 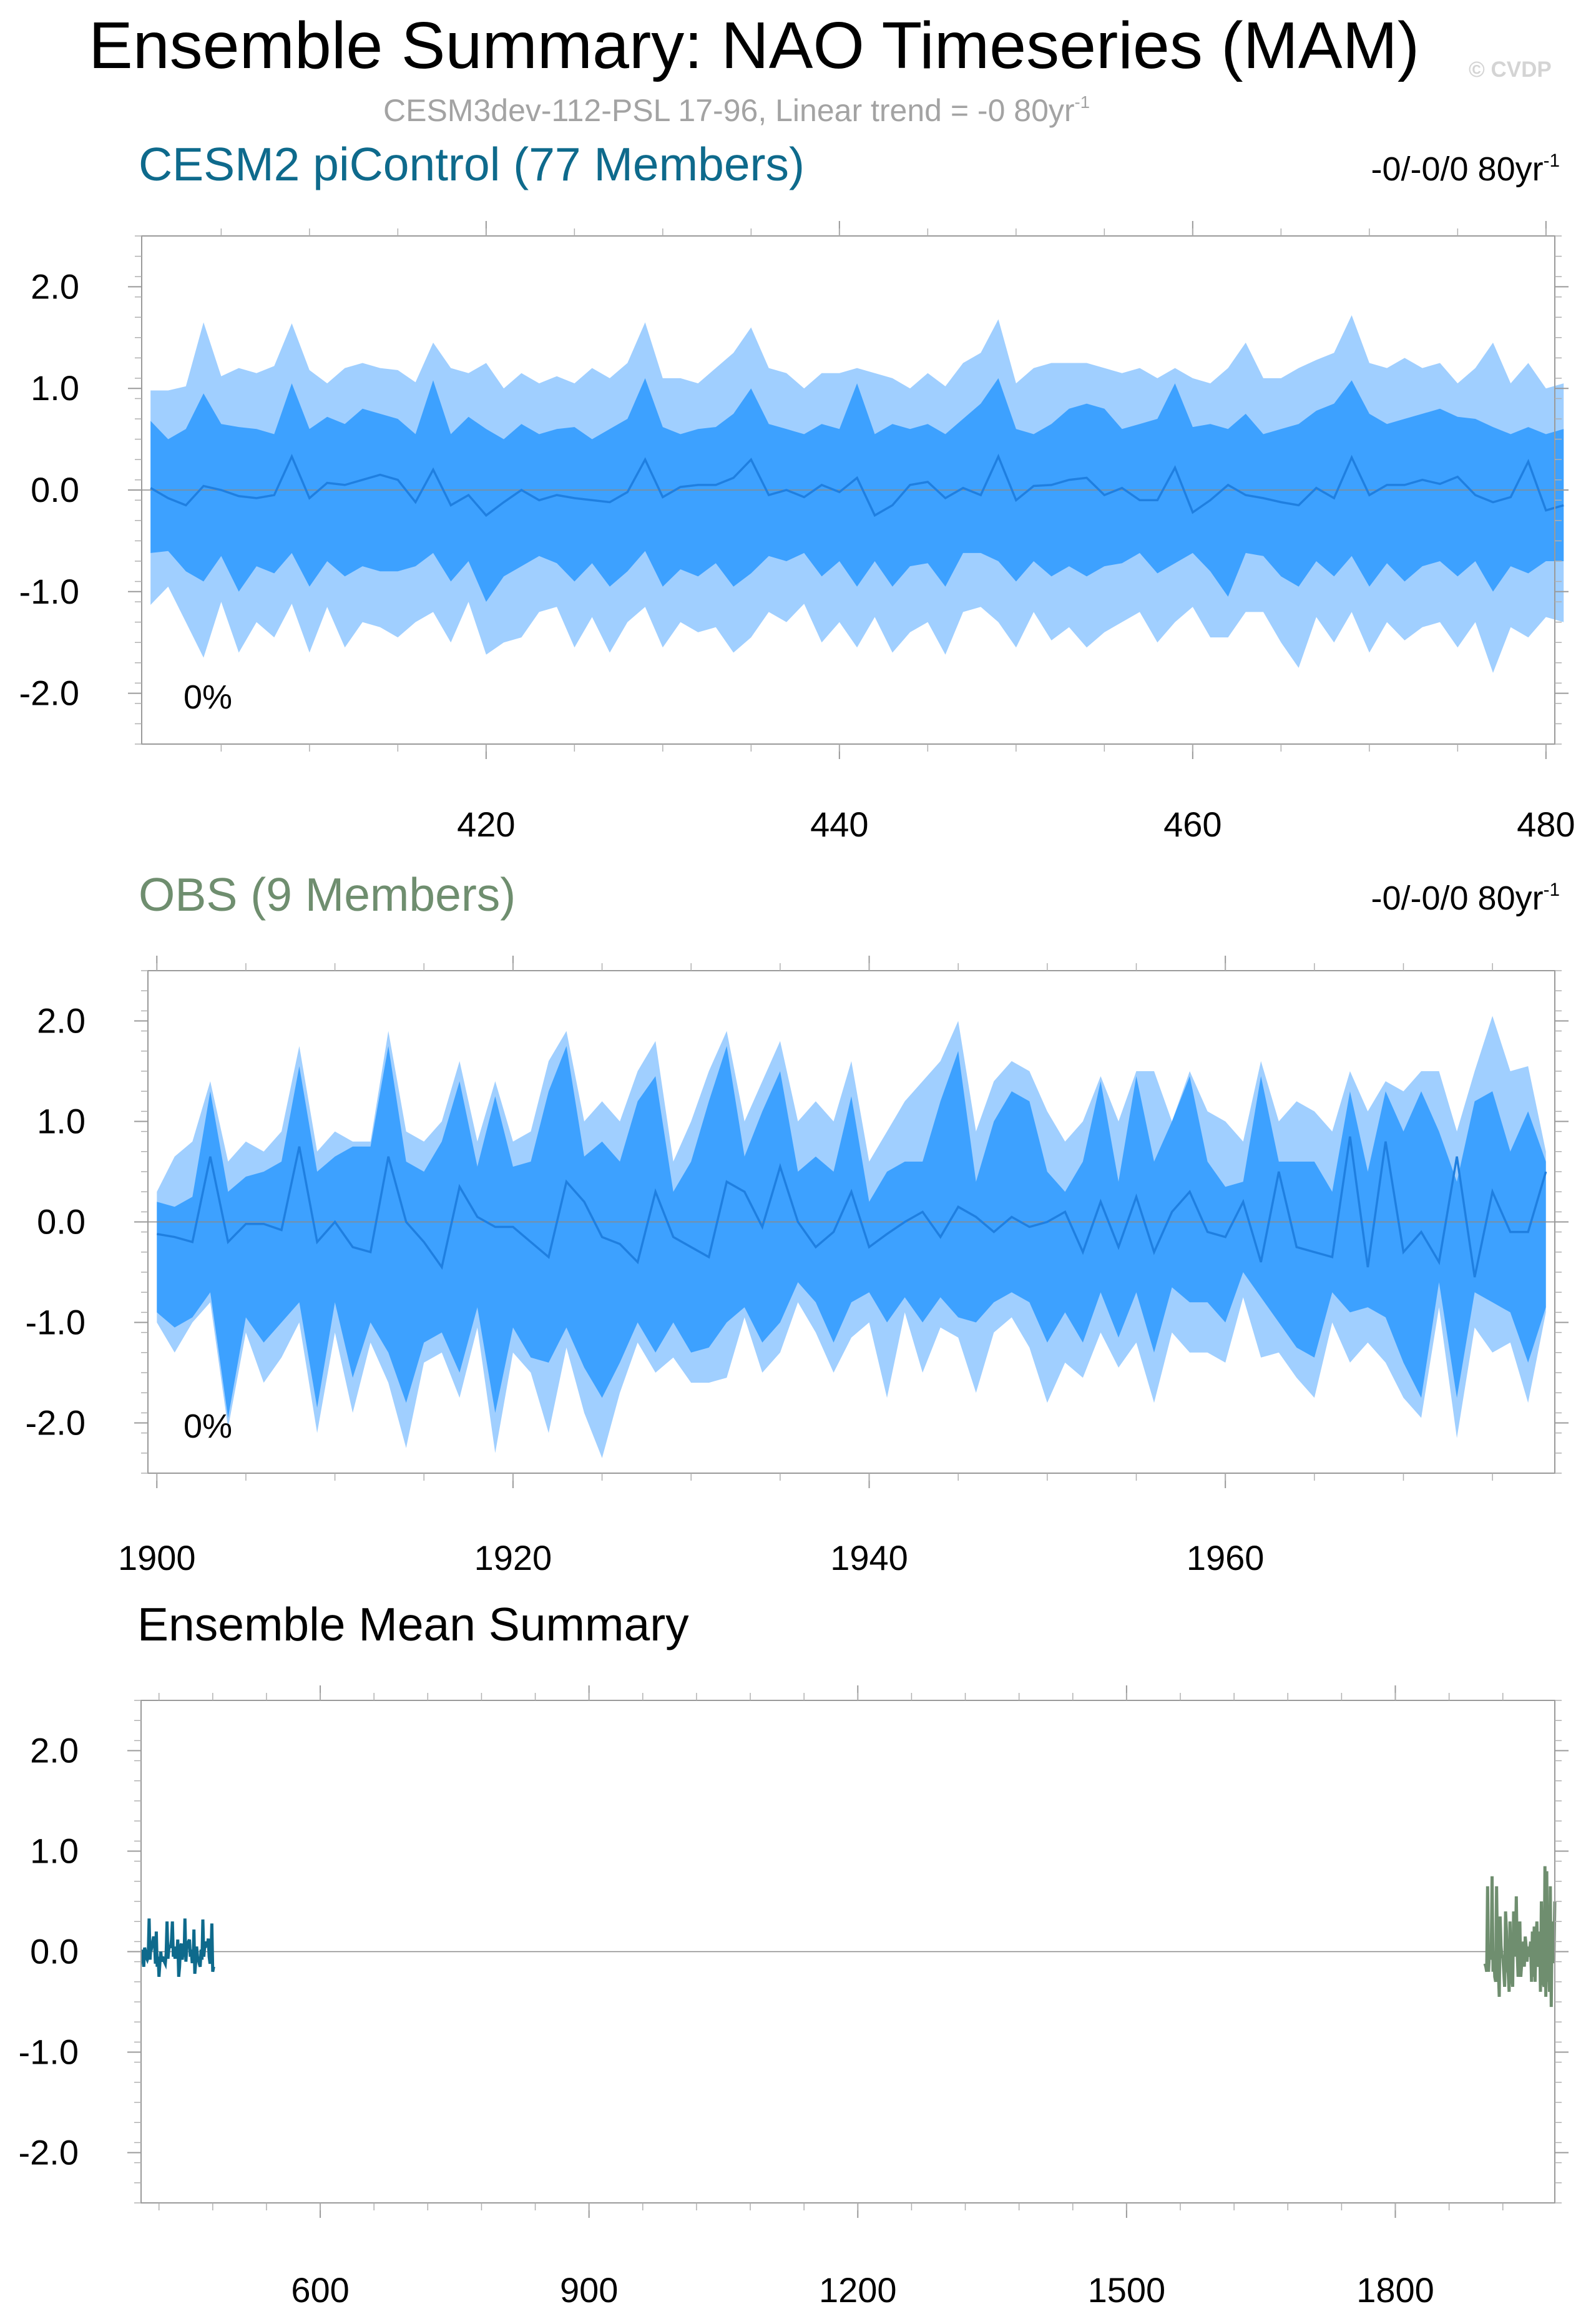 I want to click on trend-obs: -0/-0/0 80yr-1, so click(x=1465, y=898).